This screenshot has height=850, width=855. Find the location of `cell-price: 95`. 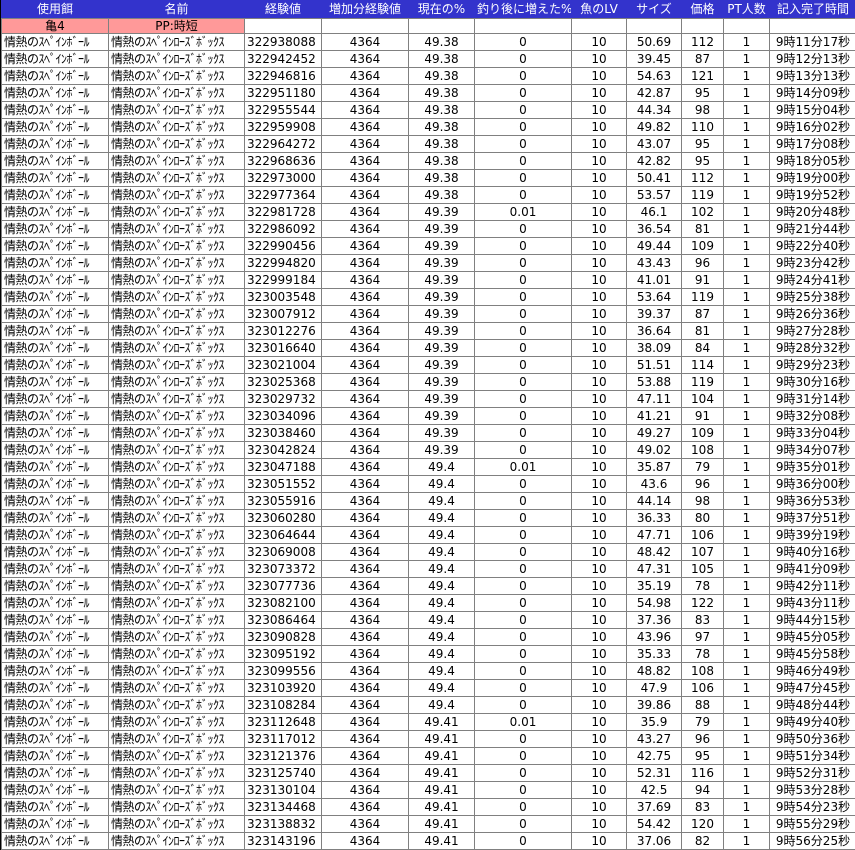

cell-price: 95 is located at coordinates (702, 756).